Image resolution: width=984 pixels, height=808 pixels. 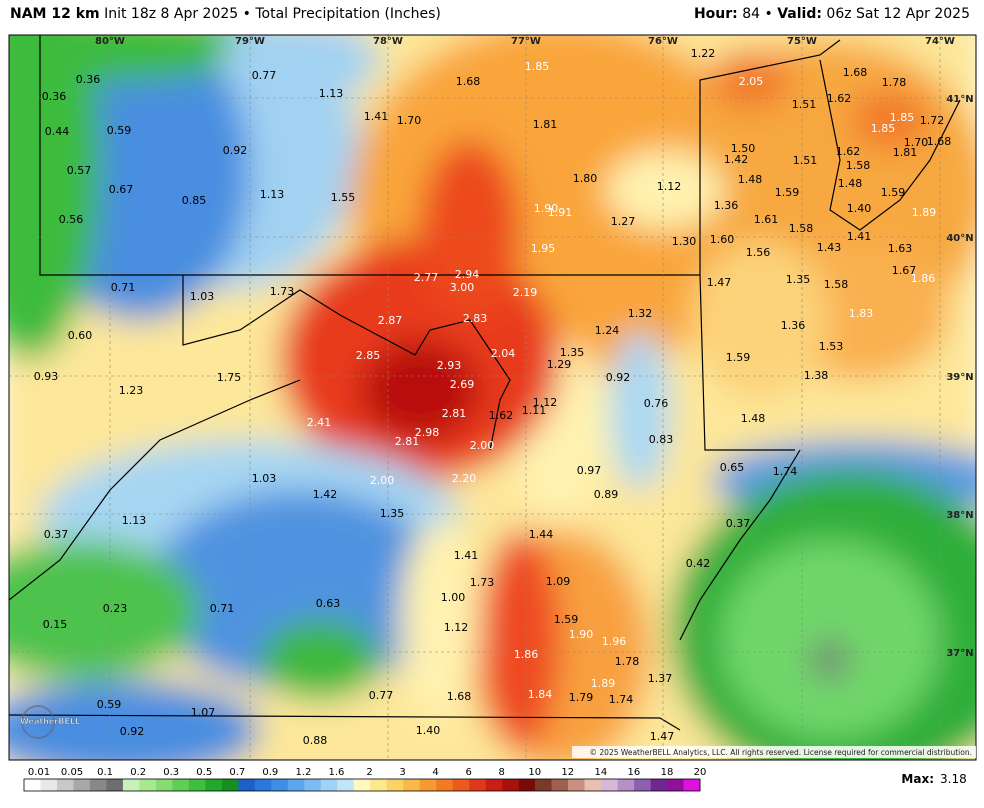 What do you see at coordinates (222, 608) in the screenshot?
I see `precip-value: 0.71` at bounding box center [222, 608].